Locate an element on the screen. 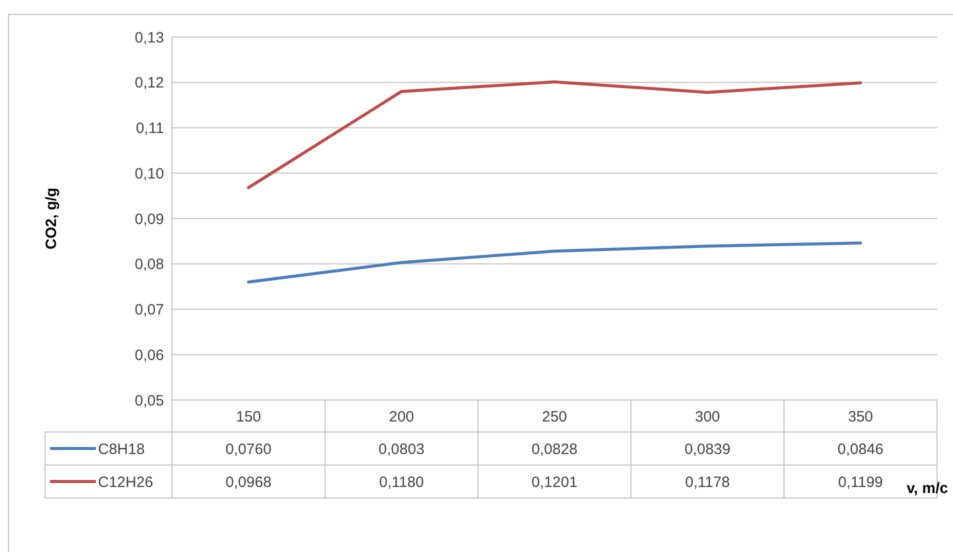  x-tick-label: 350 is located at coordinates (861, 417).